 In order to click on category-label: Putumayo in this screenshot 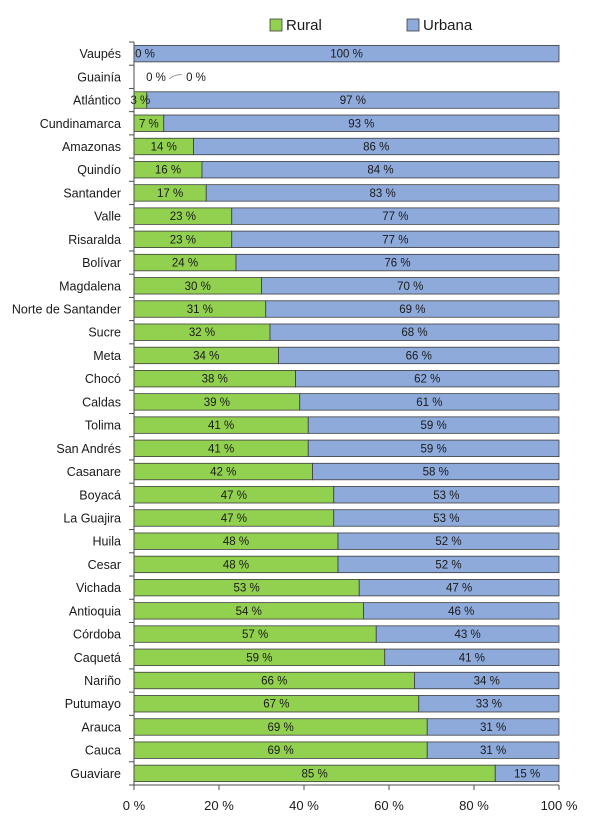, I will do `click(93, 704)`.